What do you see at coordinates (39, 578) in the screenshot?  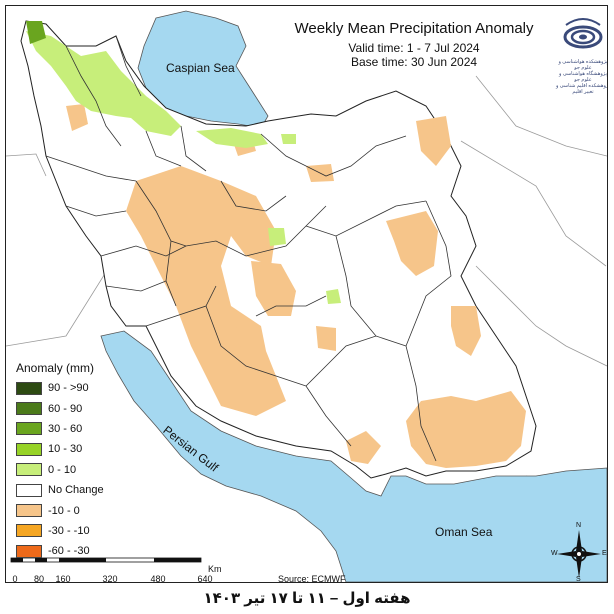 I see `scale-tick: 80` at bounding box center [39, 578].